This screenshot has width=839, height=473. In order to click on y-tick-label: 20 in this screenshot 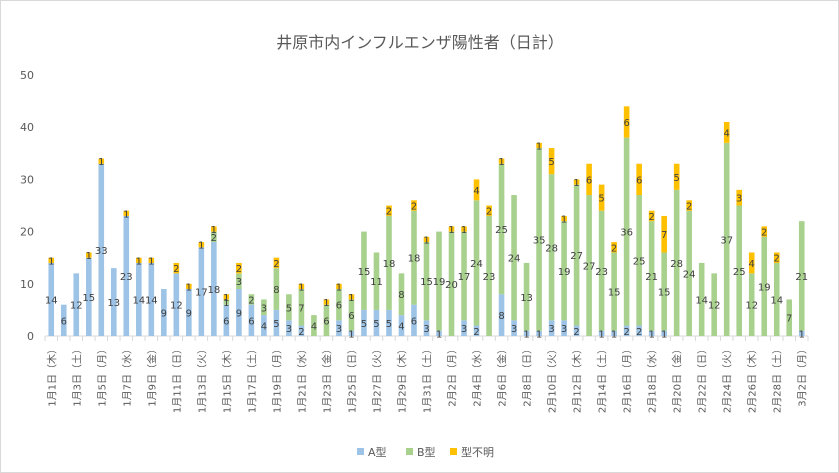, I will do `click(27, 232)`.